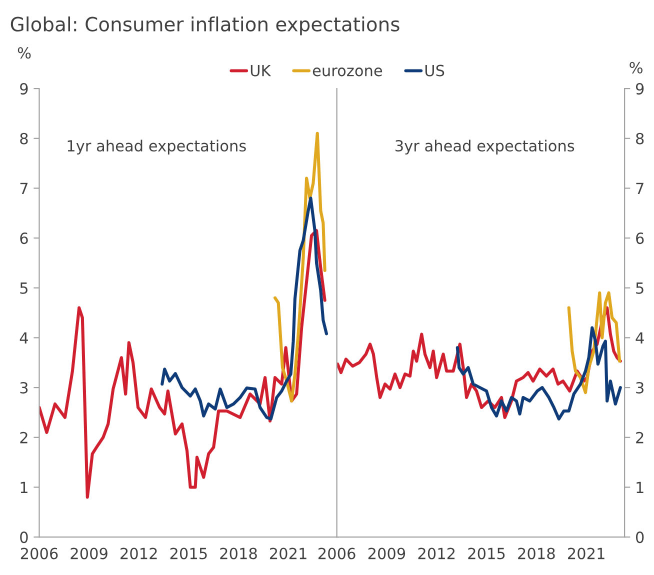 This screenshot has width=654, height=575. What do you see at coordinates (205, 26) in the screenshot?
I see `chart-title: Global: Consumer inflation expectations` at bounding box center [205, 26].